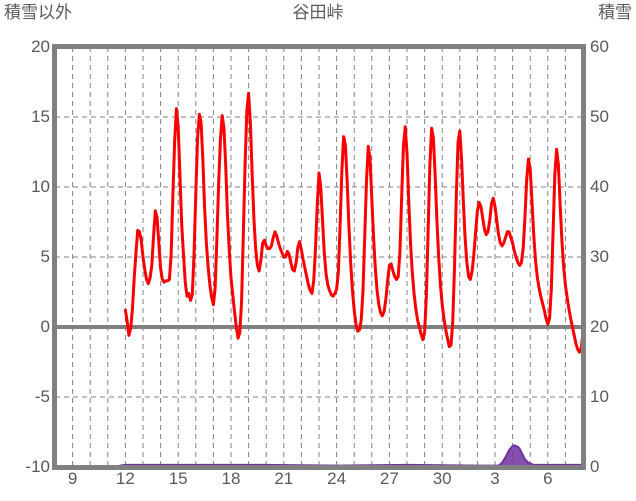 This screenshot has width=636, height=501. I want to click on y-left-tick-5: -5, so click(42, 396).